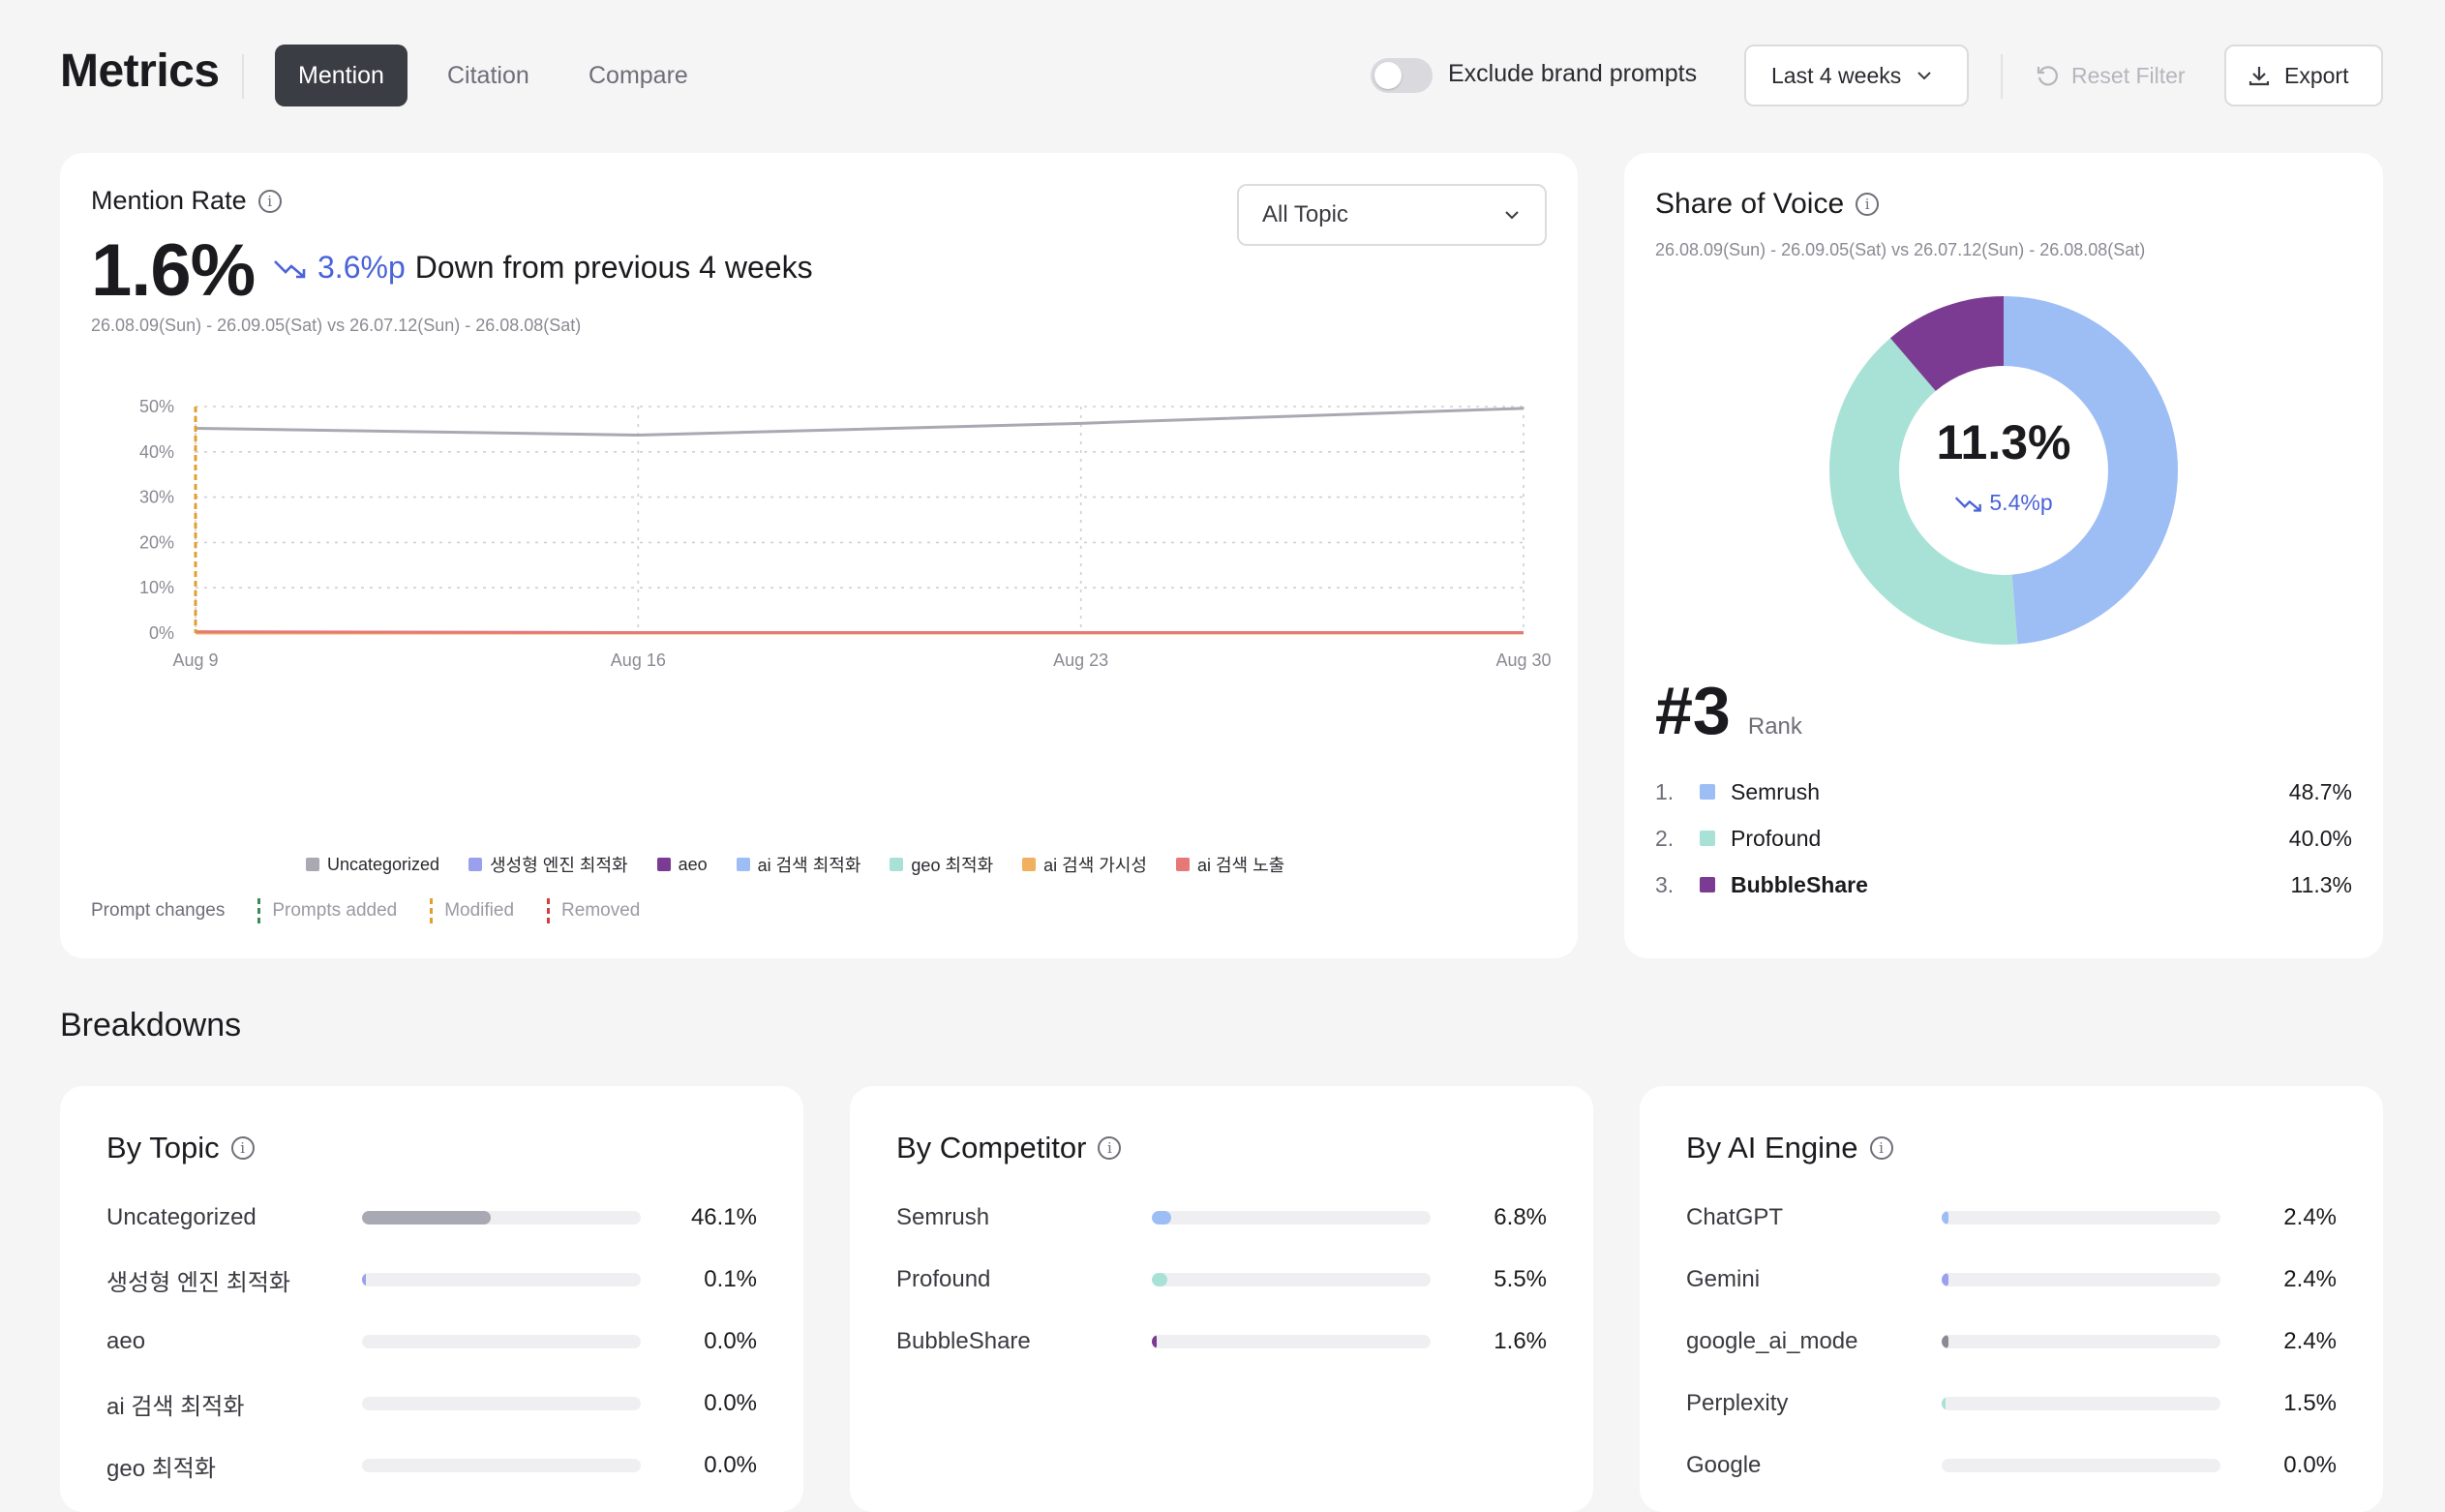 Image resolution: width=2445 pixels, height=1512 pixels. What do you see at coordinates (2010, 839) in the screenshot?
I see `brand-name: Profound` at bounding box center [2010, 839].